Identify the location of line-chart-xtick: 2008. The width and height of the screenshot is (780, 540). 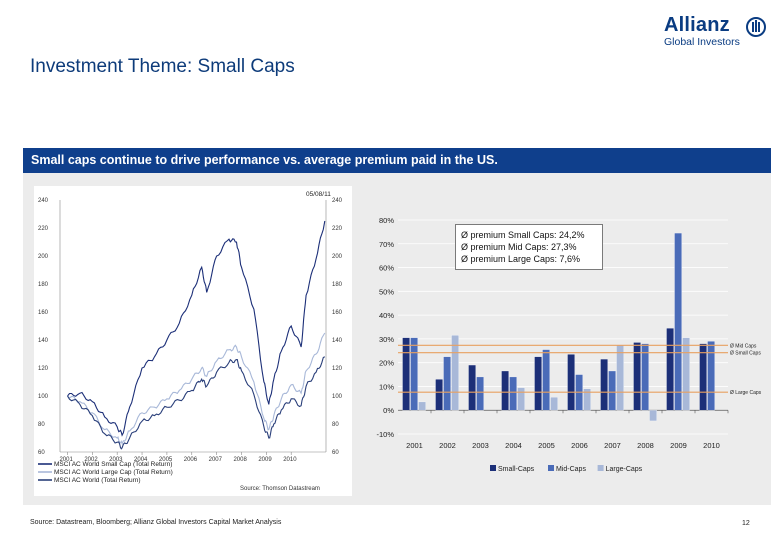
(240, 460).